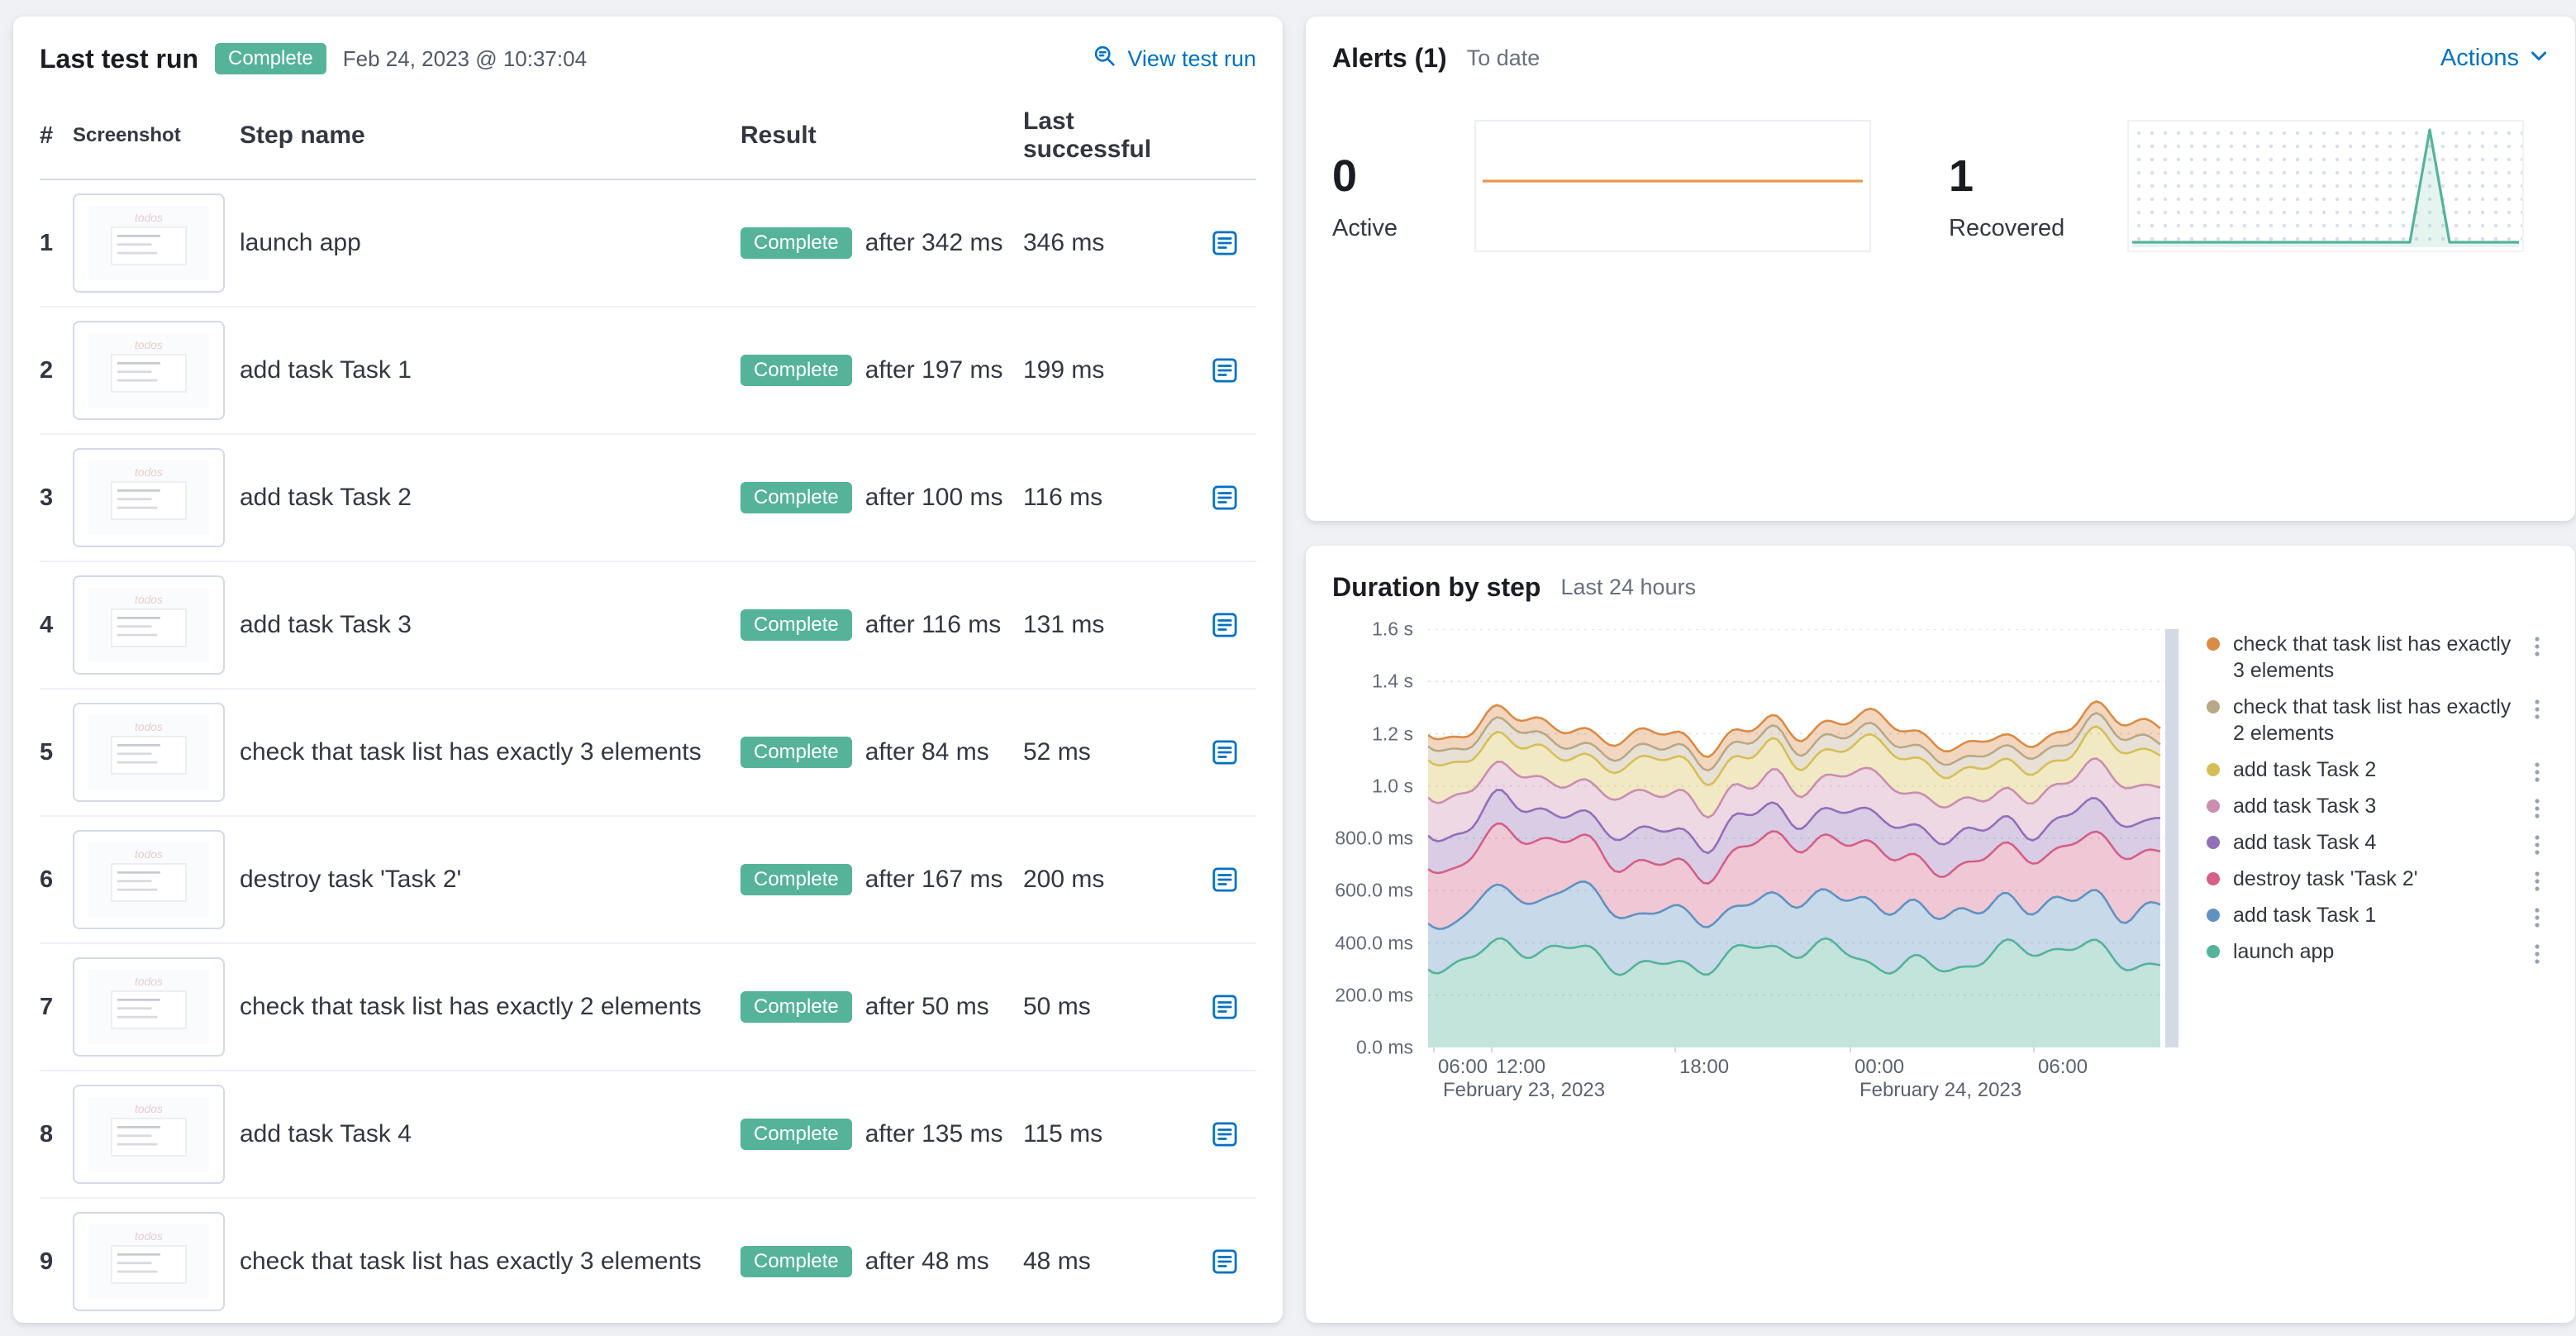 This screenshot has width=2576, height=1336. I want to click on x-axis-date-label: February 24, 2023, so click(1940, 1090).